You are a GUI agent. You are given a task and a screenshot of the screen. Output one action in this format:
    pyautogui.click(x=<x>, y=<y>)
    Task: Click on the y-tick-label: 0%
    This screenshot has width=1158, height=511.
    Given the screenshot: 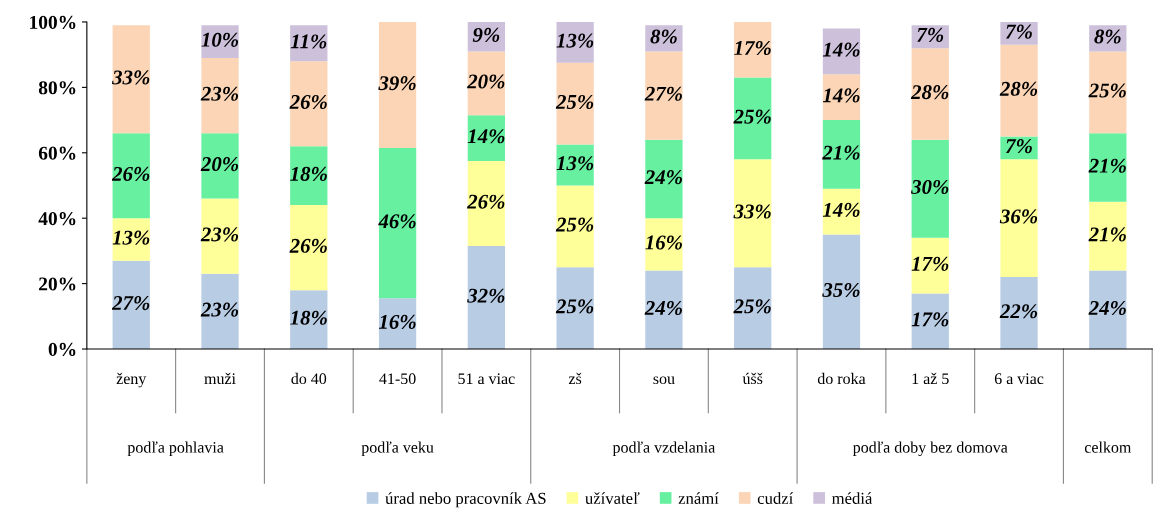 What is the action you would take?
    pyautogui.click(x=62, y=349)
    